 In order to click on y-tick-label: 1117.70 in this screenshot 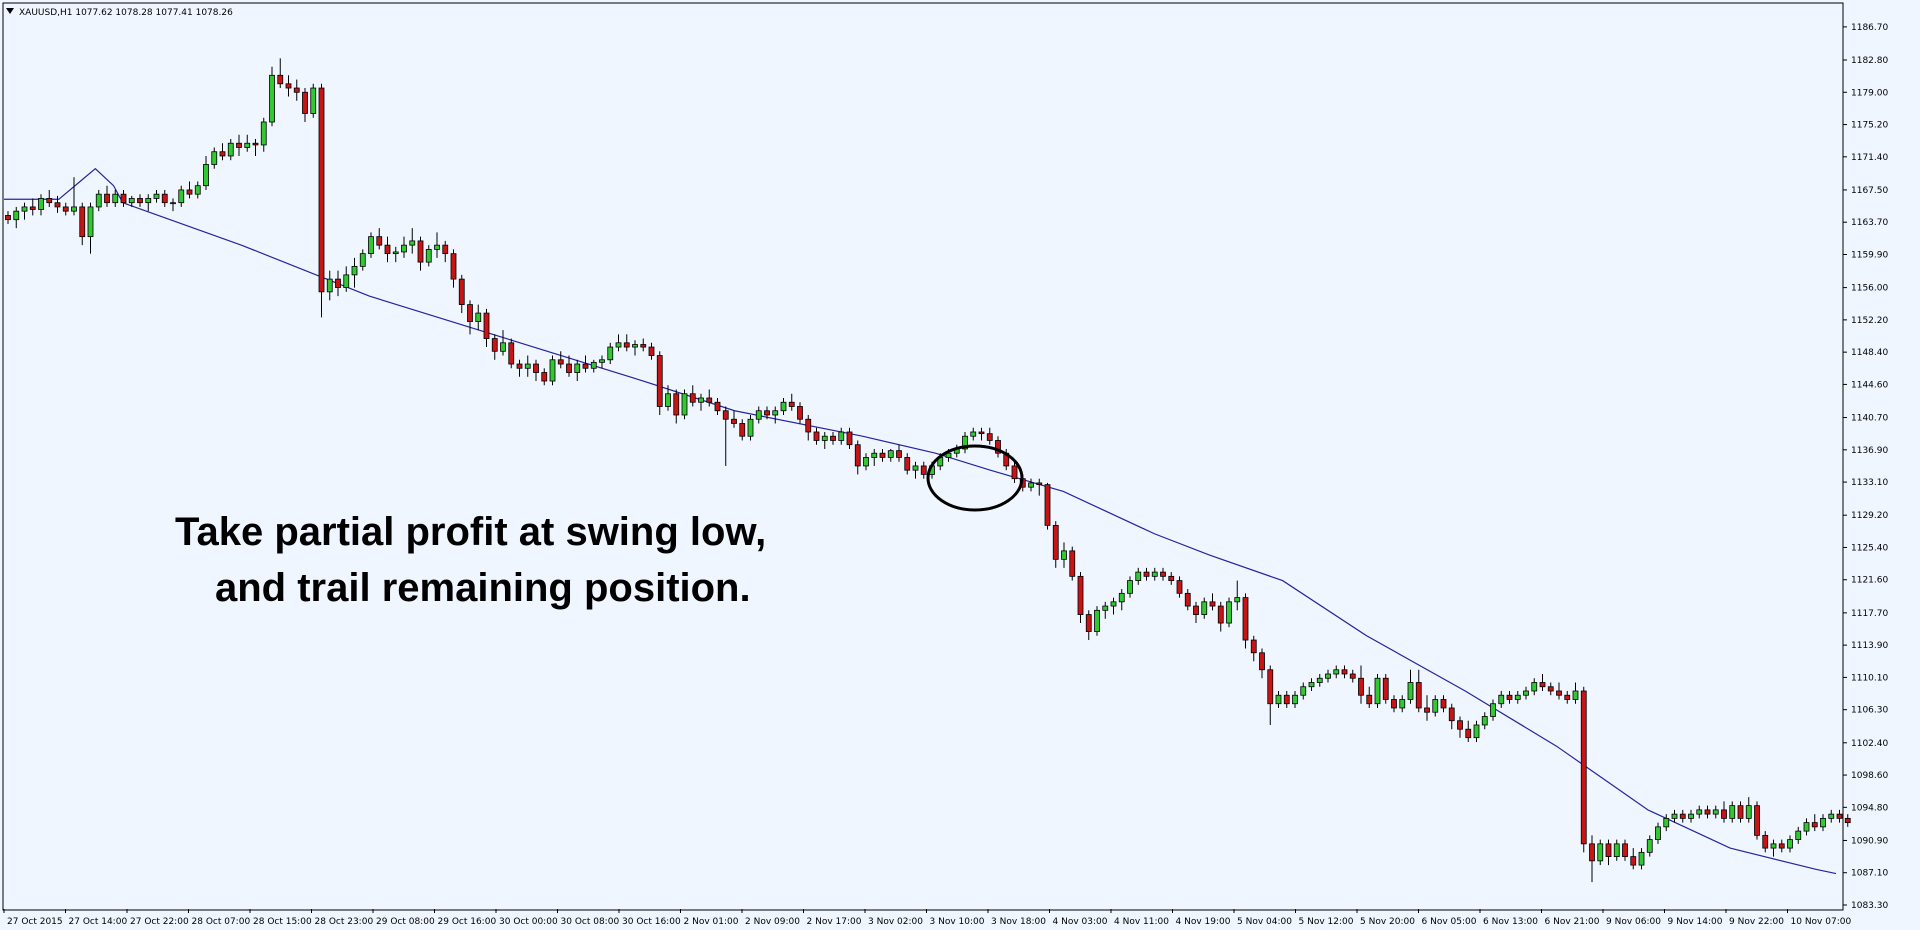, I will do `click(1869, 614)`.